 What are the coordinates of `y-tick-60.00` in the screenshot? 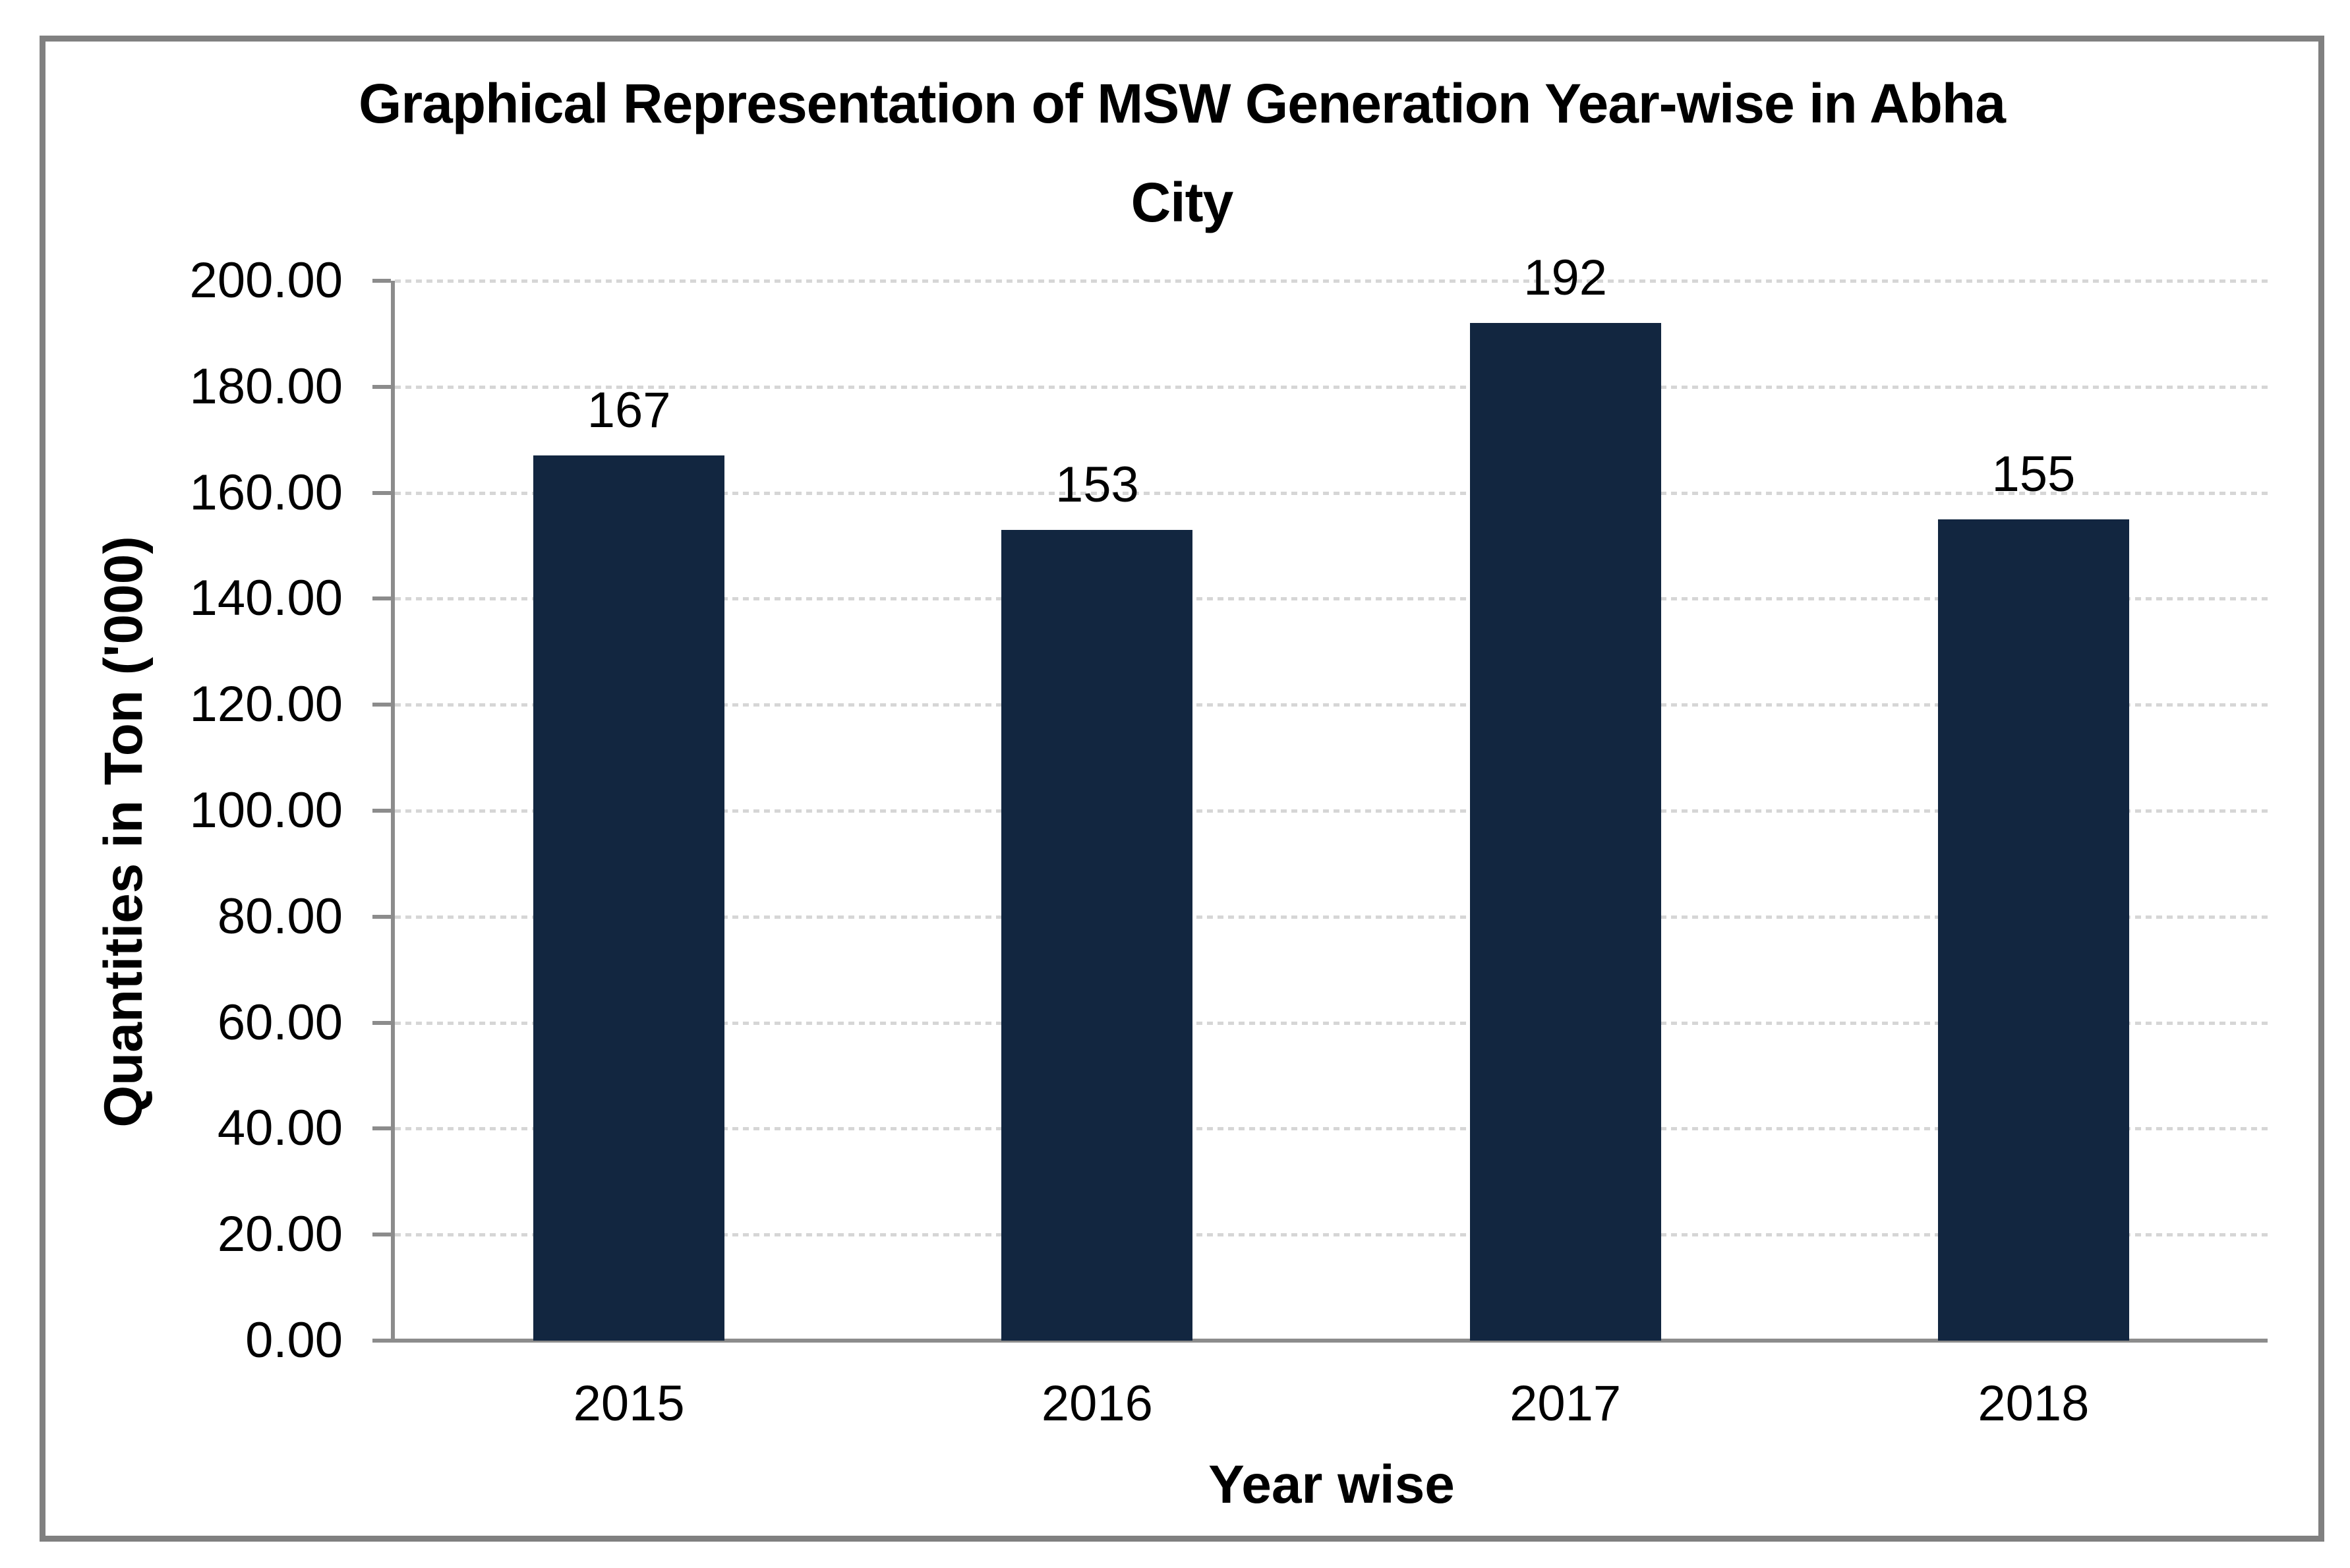 It's located at (381, 1022).